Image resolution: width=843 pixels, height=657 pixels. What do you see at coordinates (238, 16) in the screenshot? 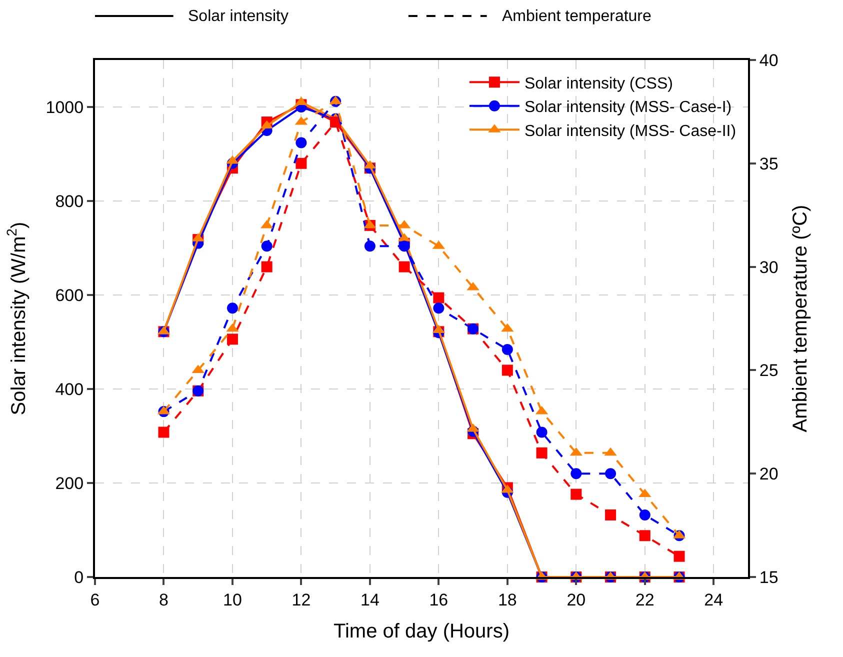
I see `text: Solar intensity` at bounding box center [238, 16].